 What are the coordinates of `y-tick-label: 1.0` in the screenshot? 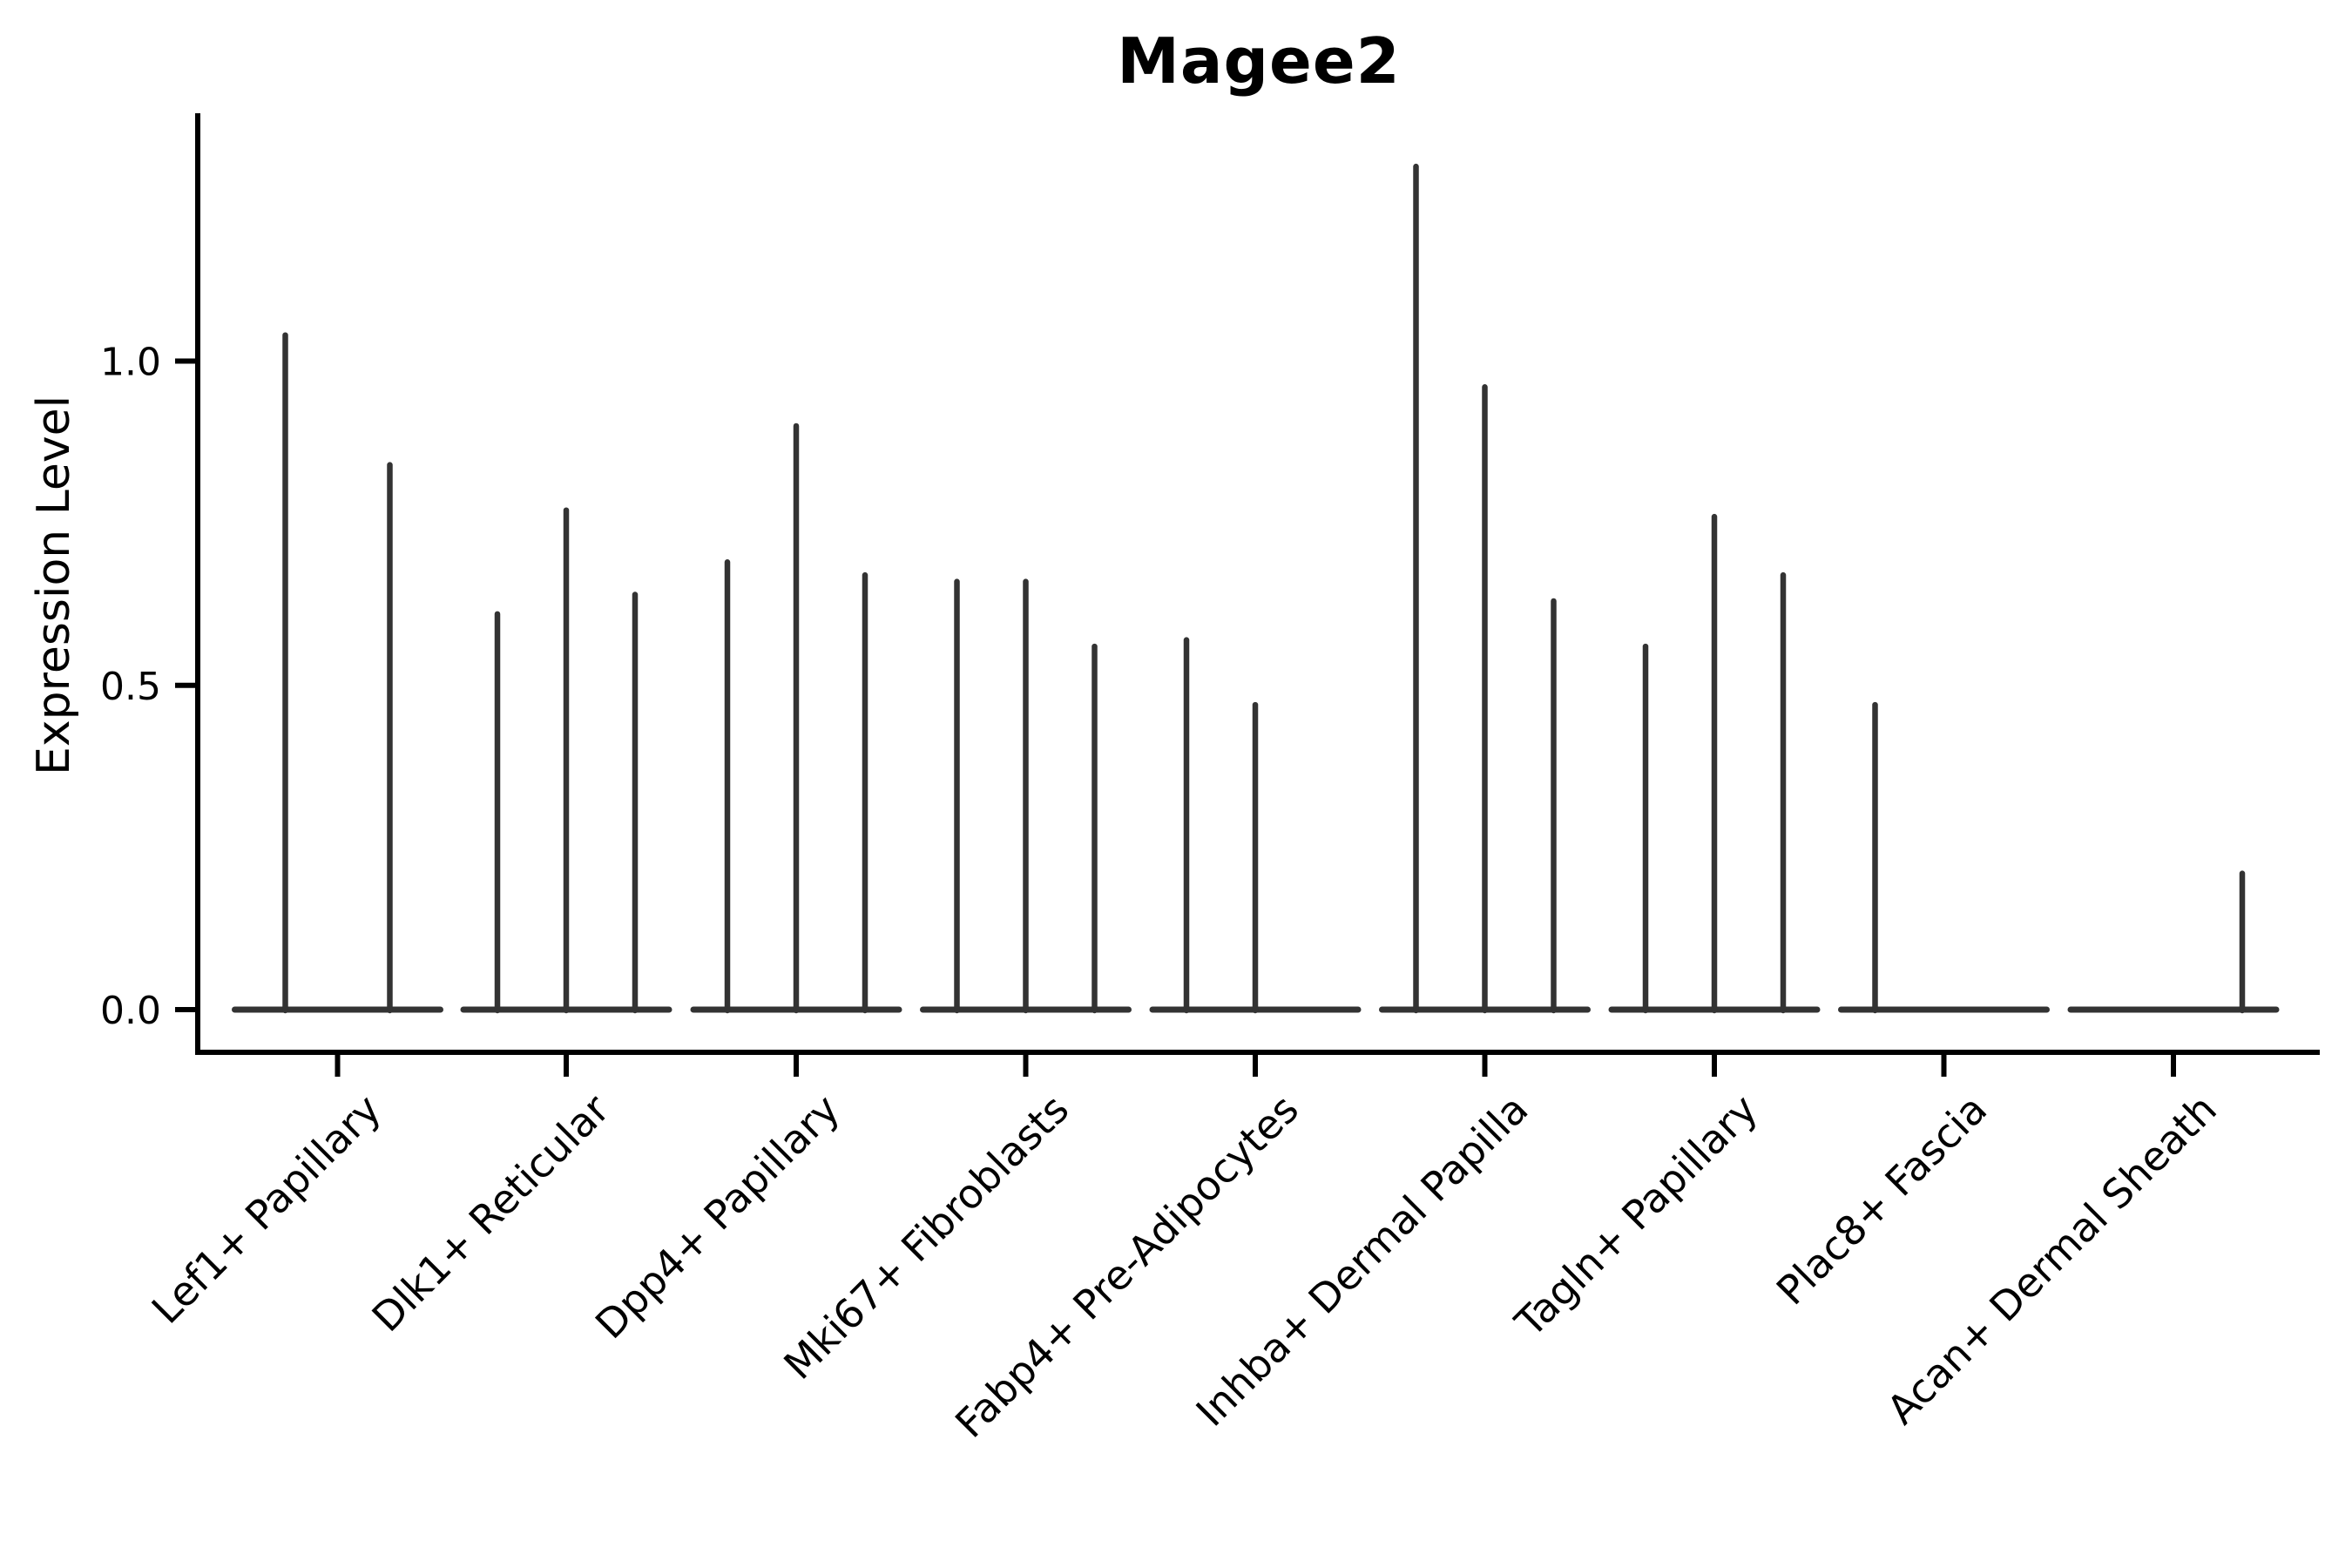 It's located at (130, 363).